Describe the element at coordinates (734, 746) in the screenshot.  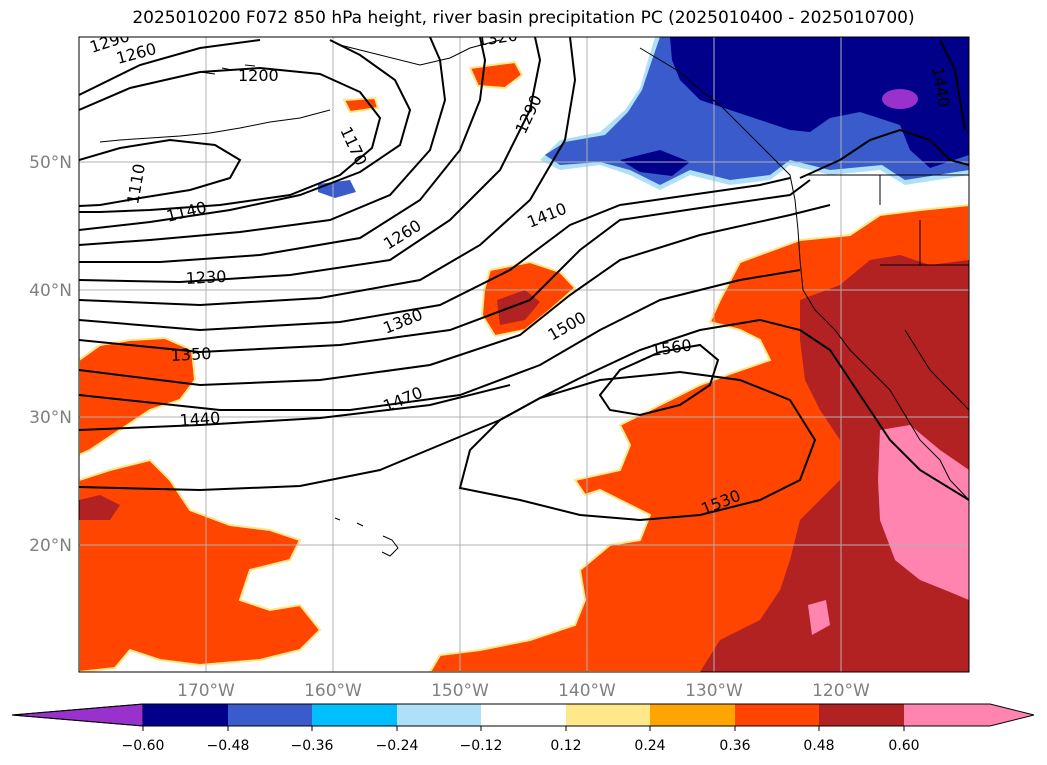
I see `colorbar-tick-label: 0.36` at that location.